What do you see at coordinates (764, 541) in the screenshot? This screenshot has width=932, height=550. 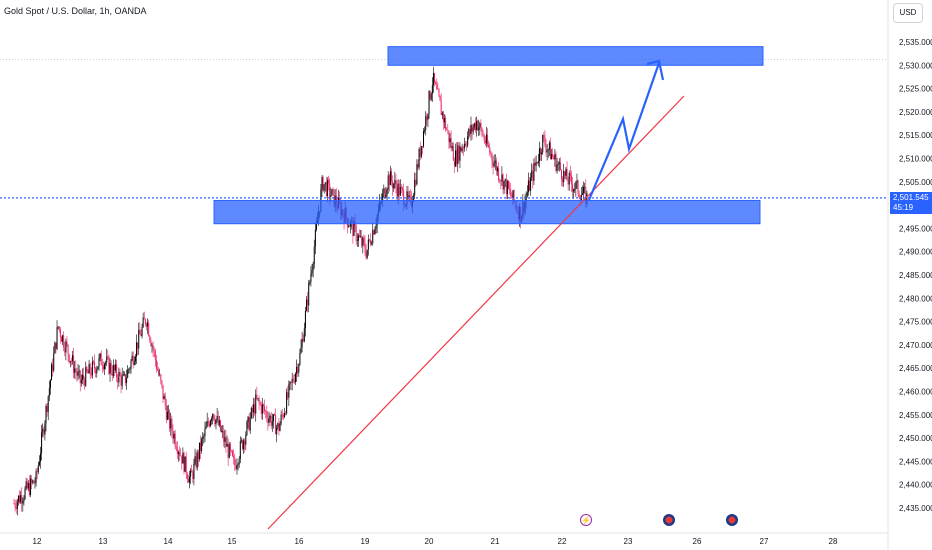 I see `x-tick-label: 27` at bounding box center [764, 541].